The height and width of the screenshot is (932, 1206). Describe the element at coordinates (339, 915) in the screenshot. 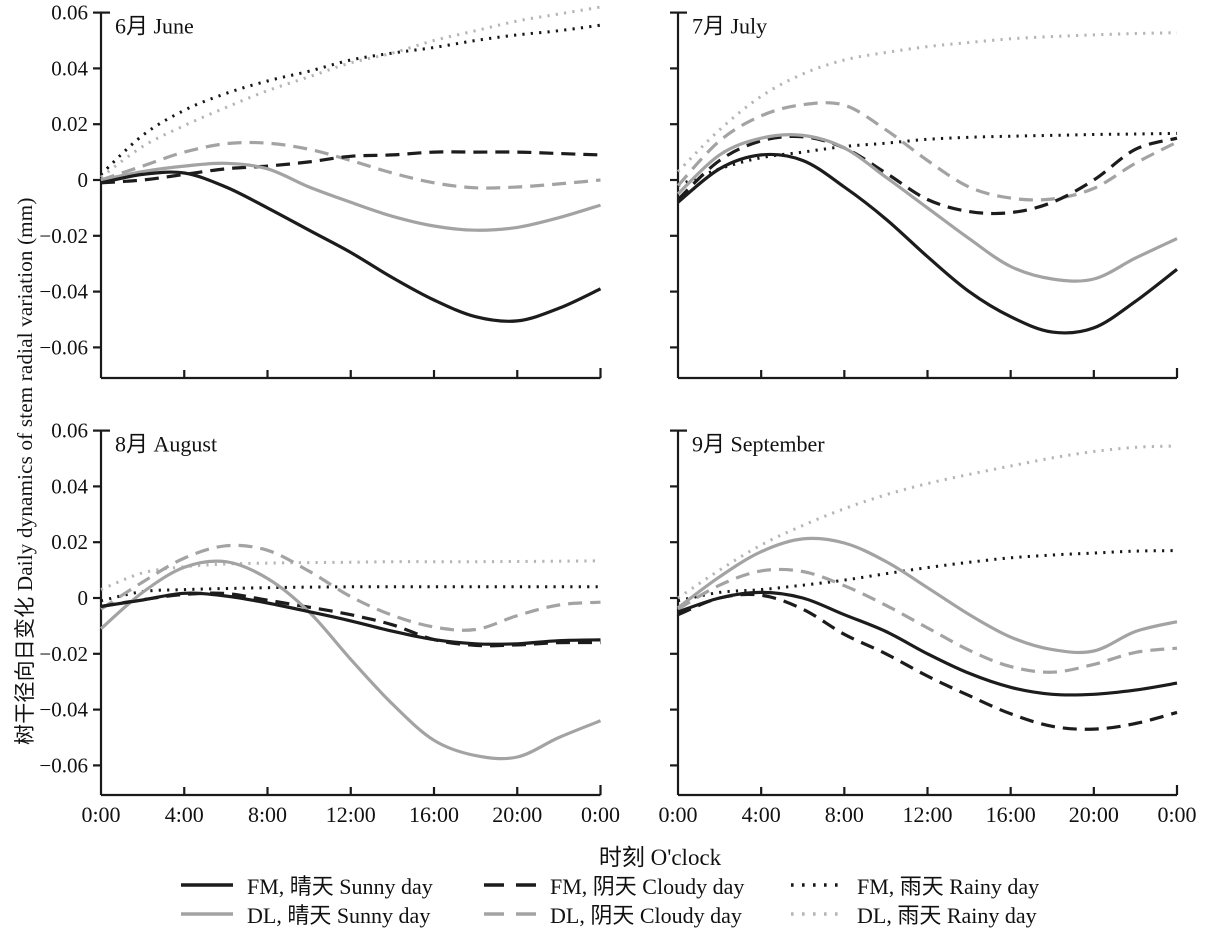

I see `legend-label: DL, 晴天 Sunny day` at that location.